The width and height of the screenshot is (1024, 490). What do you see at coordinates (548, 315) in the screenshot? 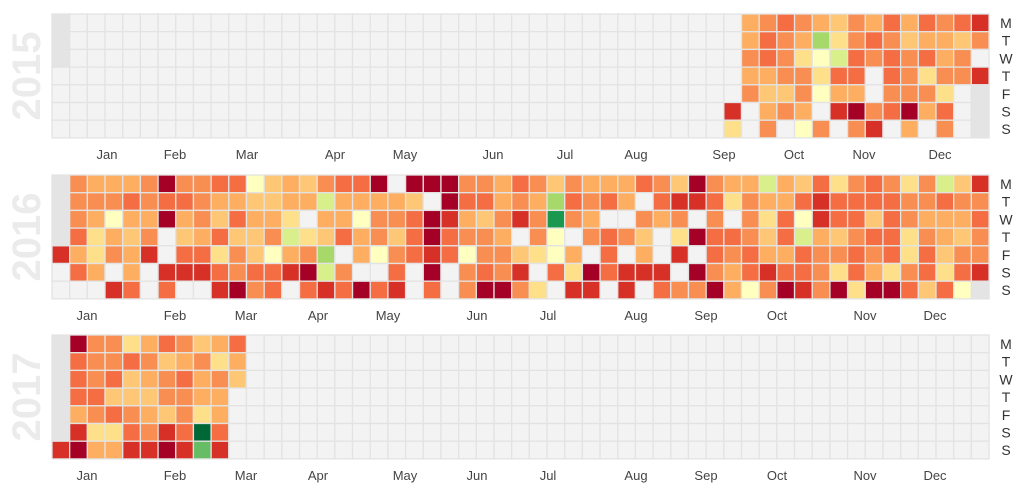
I see `month-label: Jul` at bounding box center [548, 315].